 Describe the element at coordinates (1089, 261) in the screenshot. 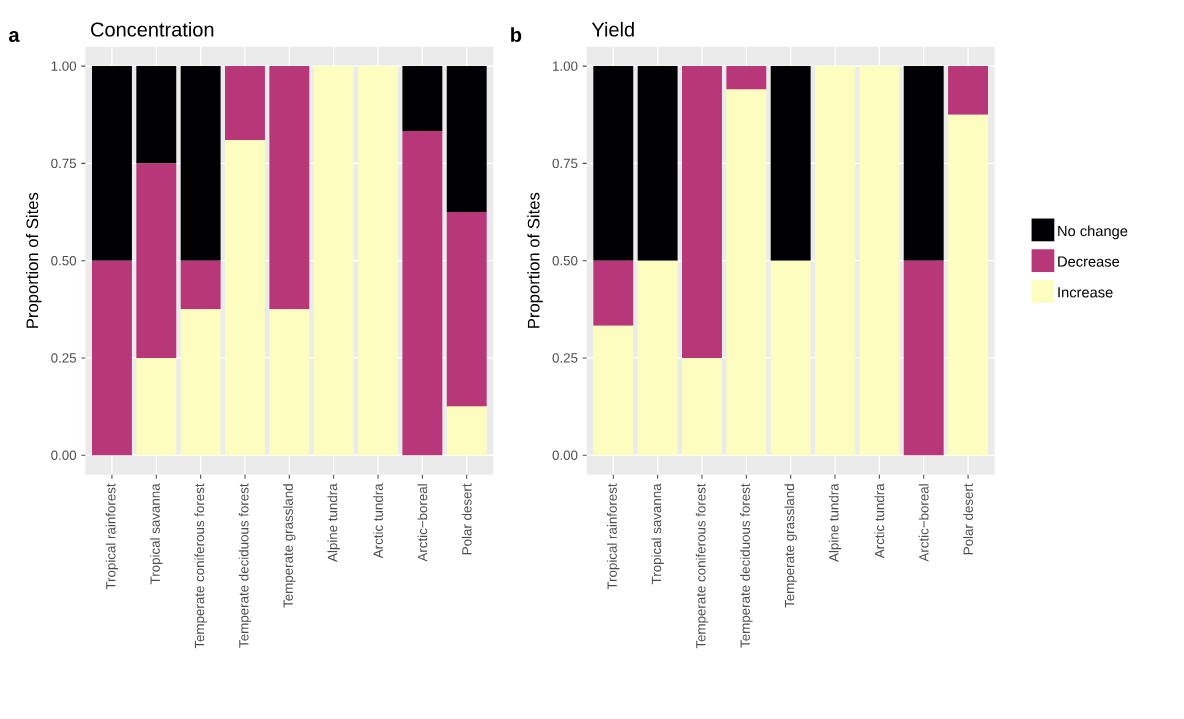

I see `legend-label: Decrease` at that location.